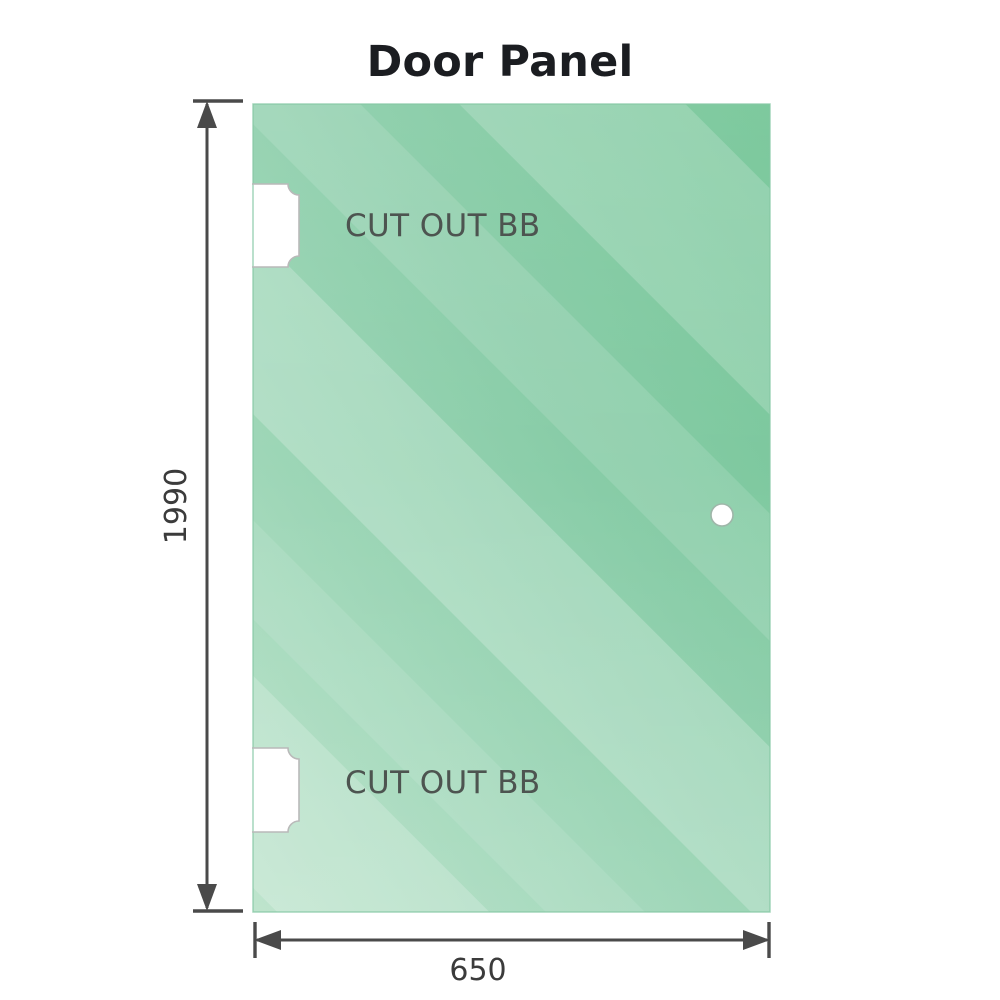 This screenshot has height=1000, width=1000. I want to click on cutout-lower, so click(276, 790).